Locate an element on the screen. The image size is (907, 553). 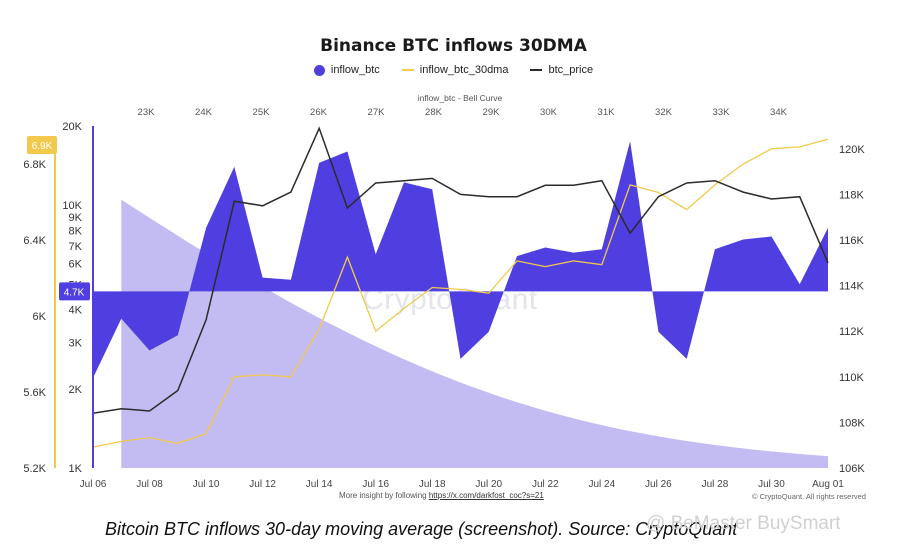
x-tick-label: Jul 26 is located at coordinates (658, 484).